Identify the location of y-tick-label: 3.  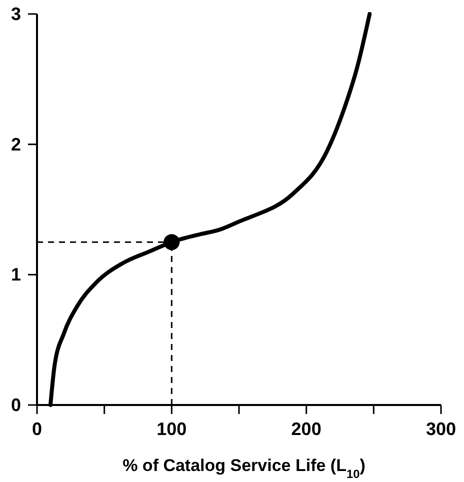
(15, 14).